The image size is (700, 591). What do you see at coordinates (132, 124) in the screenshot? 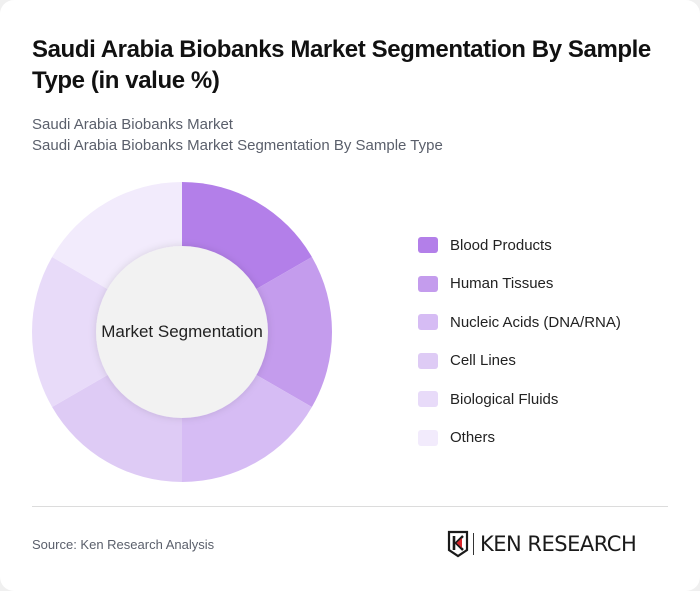
I see `subtitle-line-market: Saudi Arabia Biobanks Market` at bounding box center [132, 124].